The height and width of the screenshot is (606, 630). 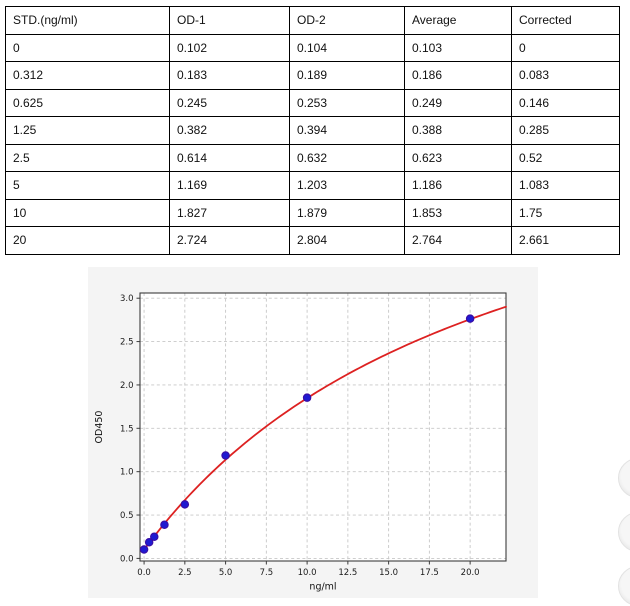 What do you see at coordinates (458, 130) in the screenshot?
I see `od-value-cell: 0.388` at bounding box center [458, 130].